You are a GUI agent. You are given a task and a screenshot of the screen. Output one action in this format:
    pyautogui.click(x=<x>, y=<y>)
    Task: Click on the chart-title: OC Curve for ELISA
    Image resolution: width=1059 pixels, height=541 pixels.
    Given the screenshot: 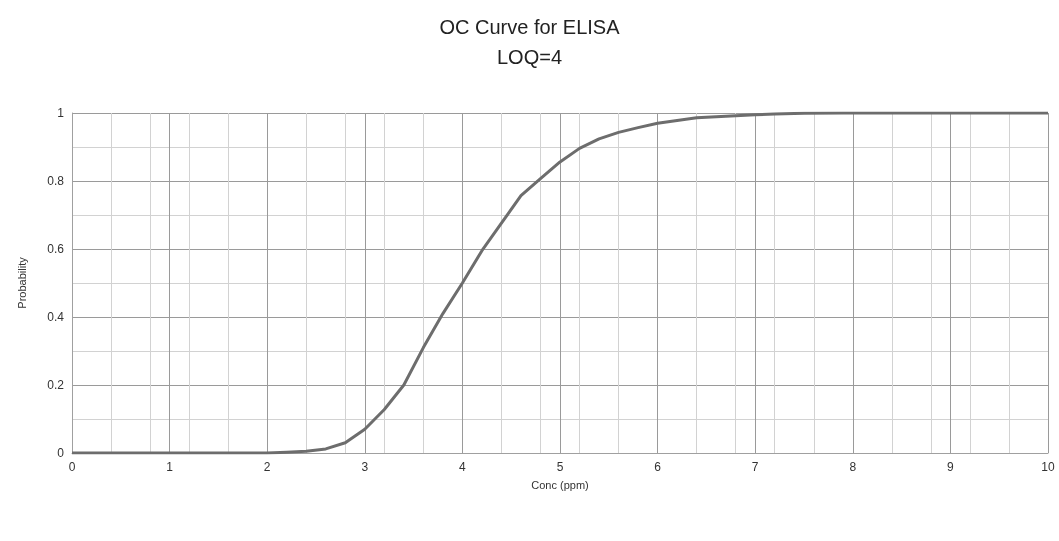 What is the action you would take?
    pyautogui.click(x=530, y=27)
    